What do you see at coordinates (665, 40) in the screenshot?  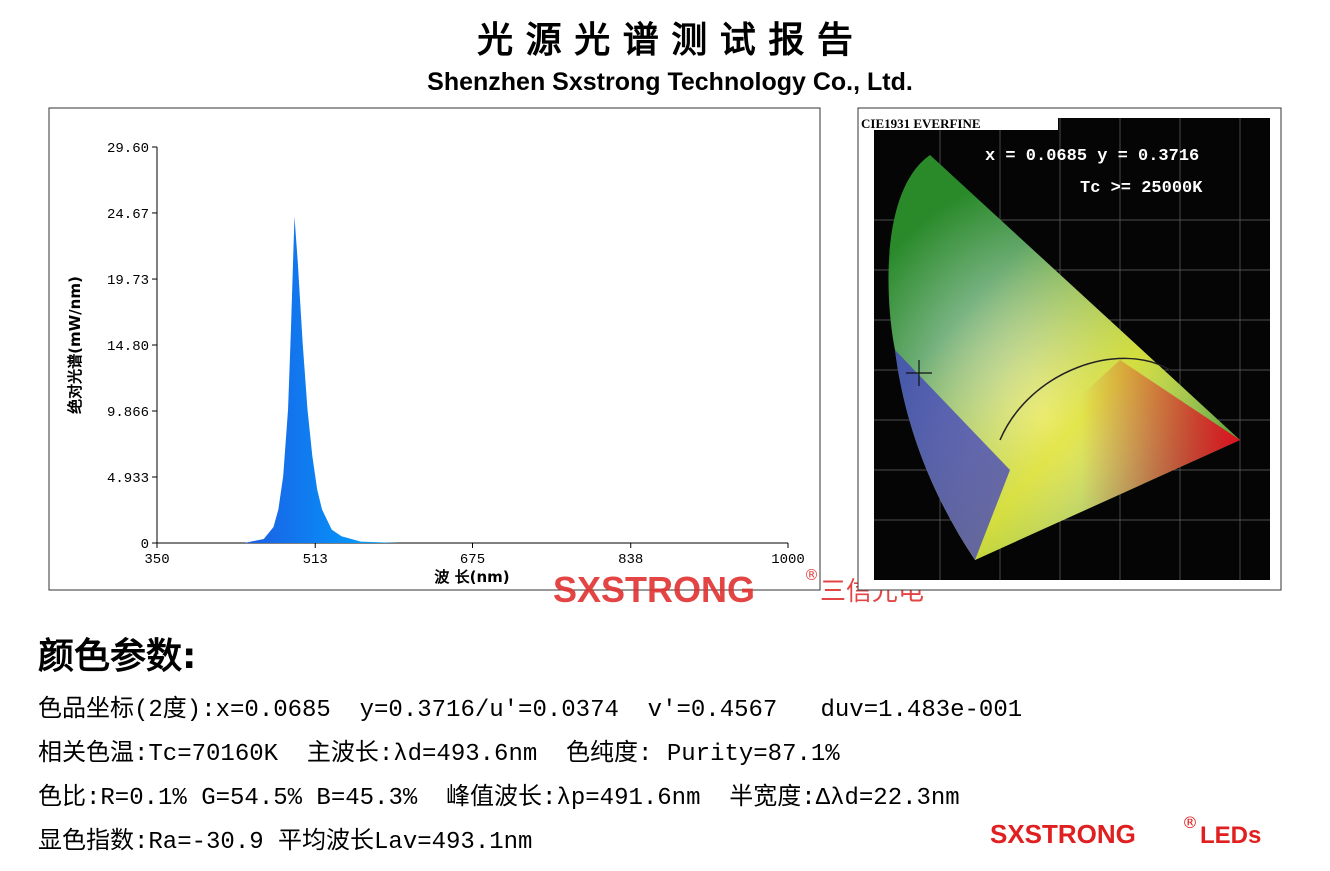 I see `title: 光 源 光 谱 测 试 报 告` at bounding box center [665, 40].